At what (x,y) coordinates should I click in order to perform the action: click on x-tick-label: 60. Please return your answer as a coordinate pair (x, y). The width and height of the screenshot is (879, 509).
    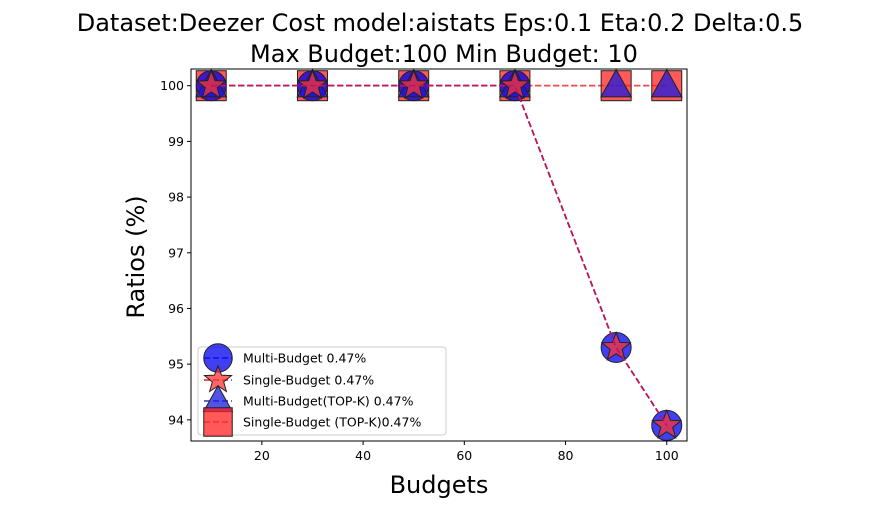
    Looking at the image, I should click on (464, 455).